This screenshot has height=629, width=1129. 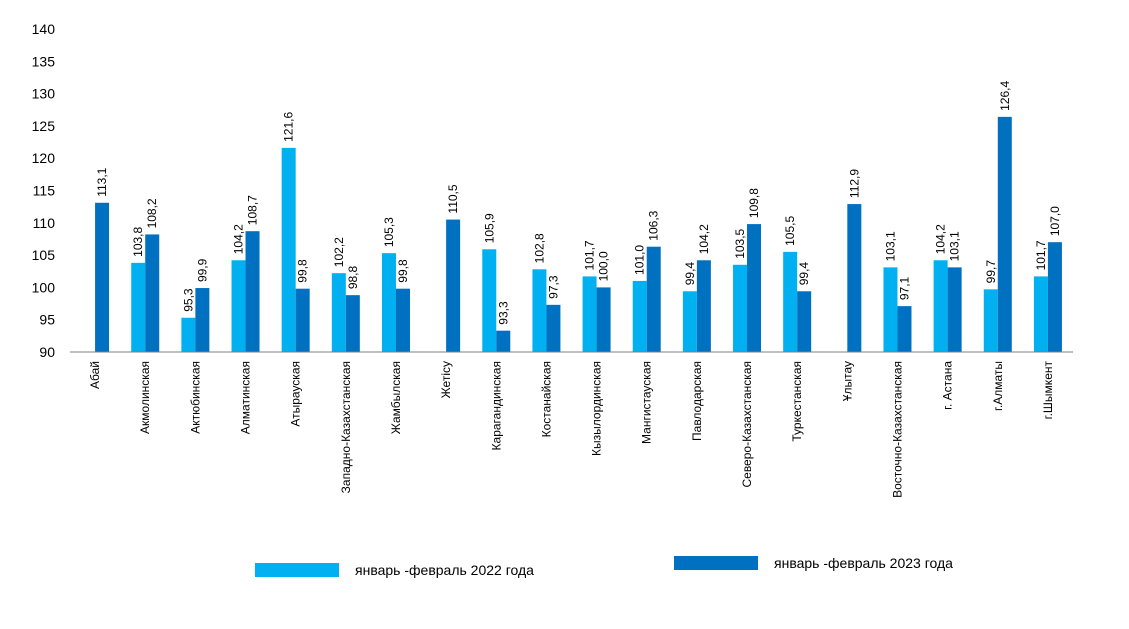 What do you see at coordinates (44, 29) in the screenshot?
I see `y-tick-label: 140` at bounding box center [44, 29].